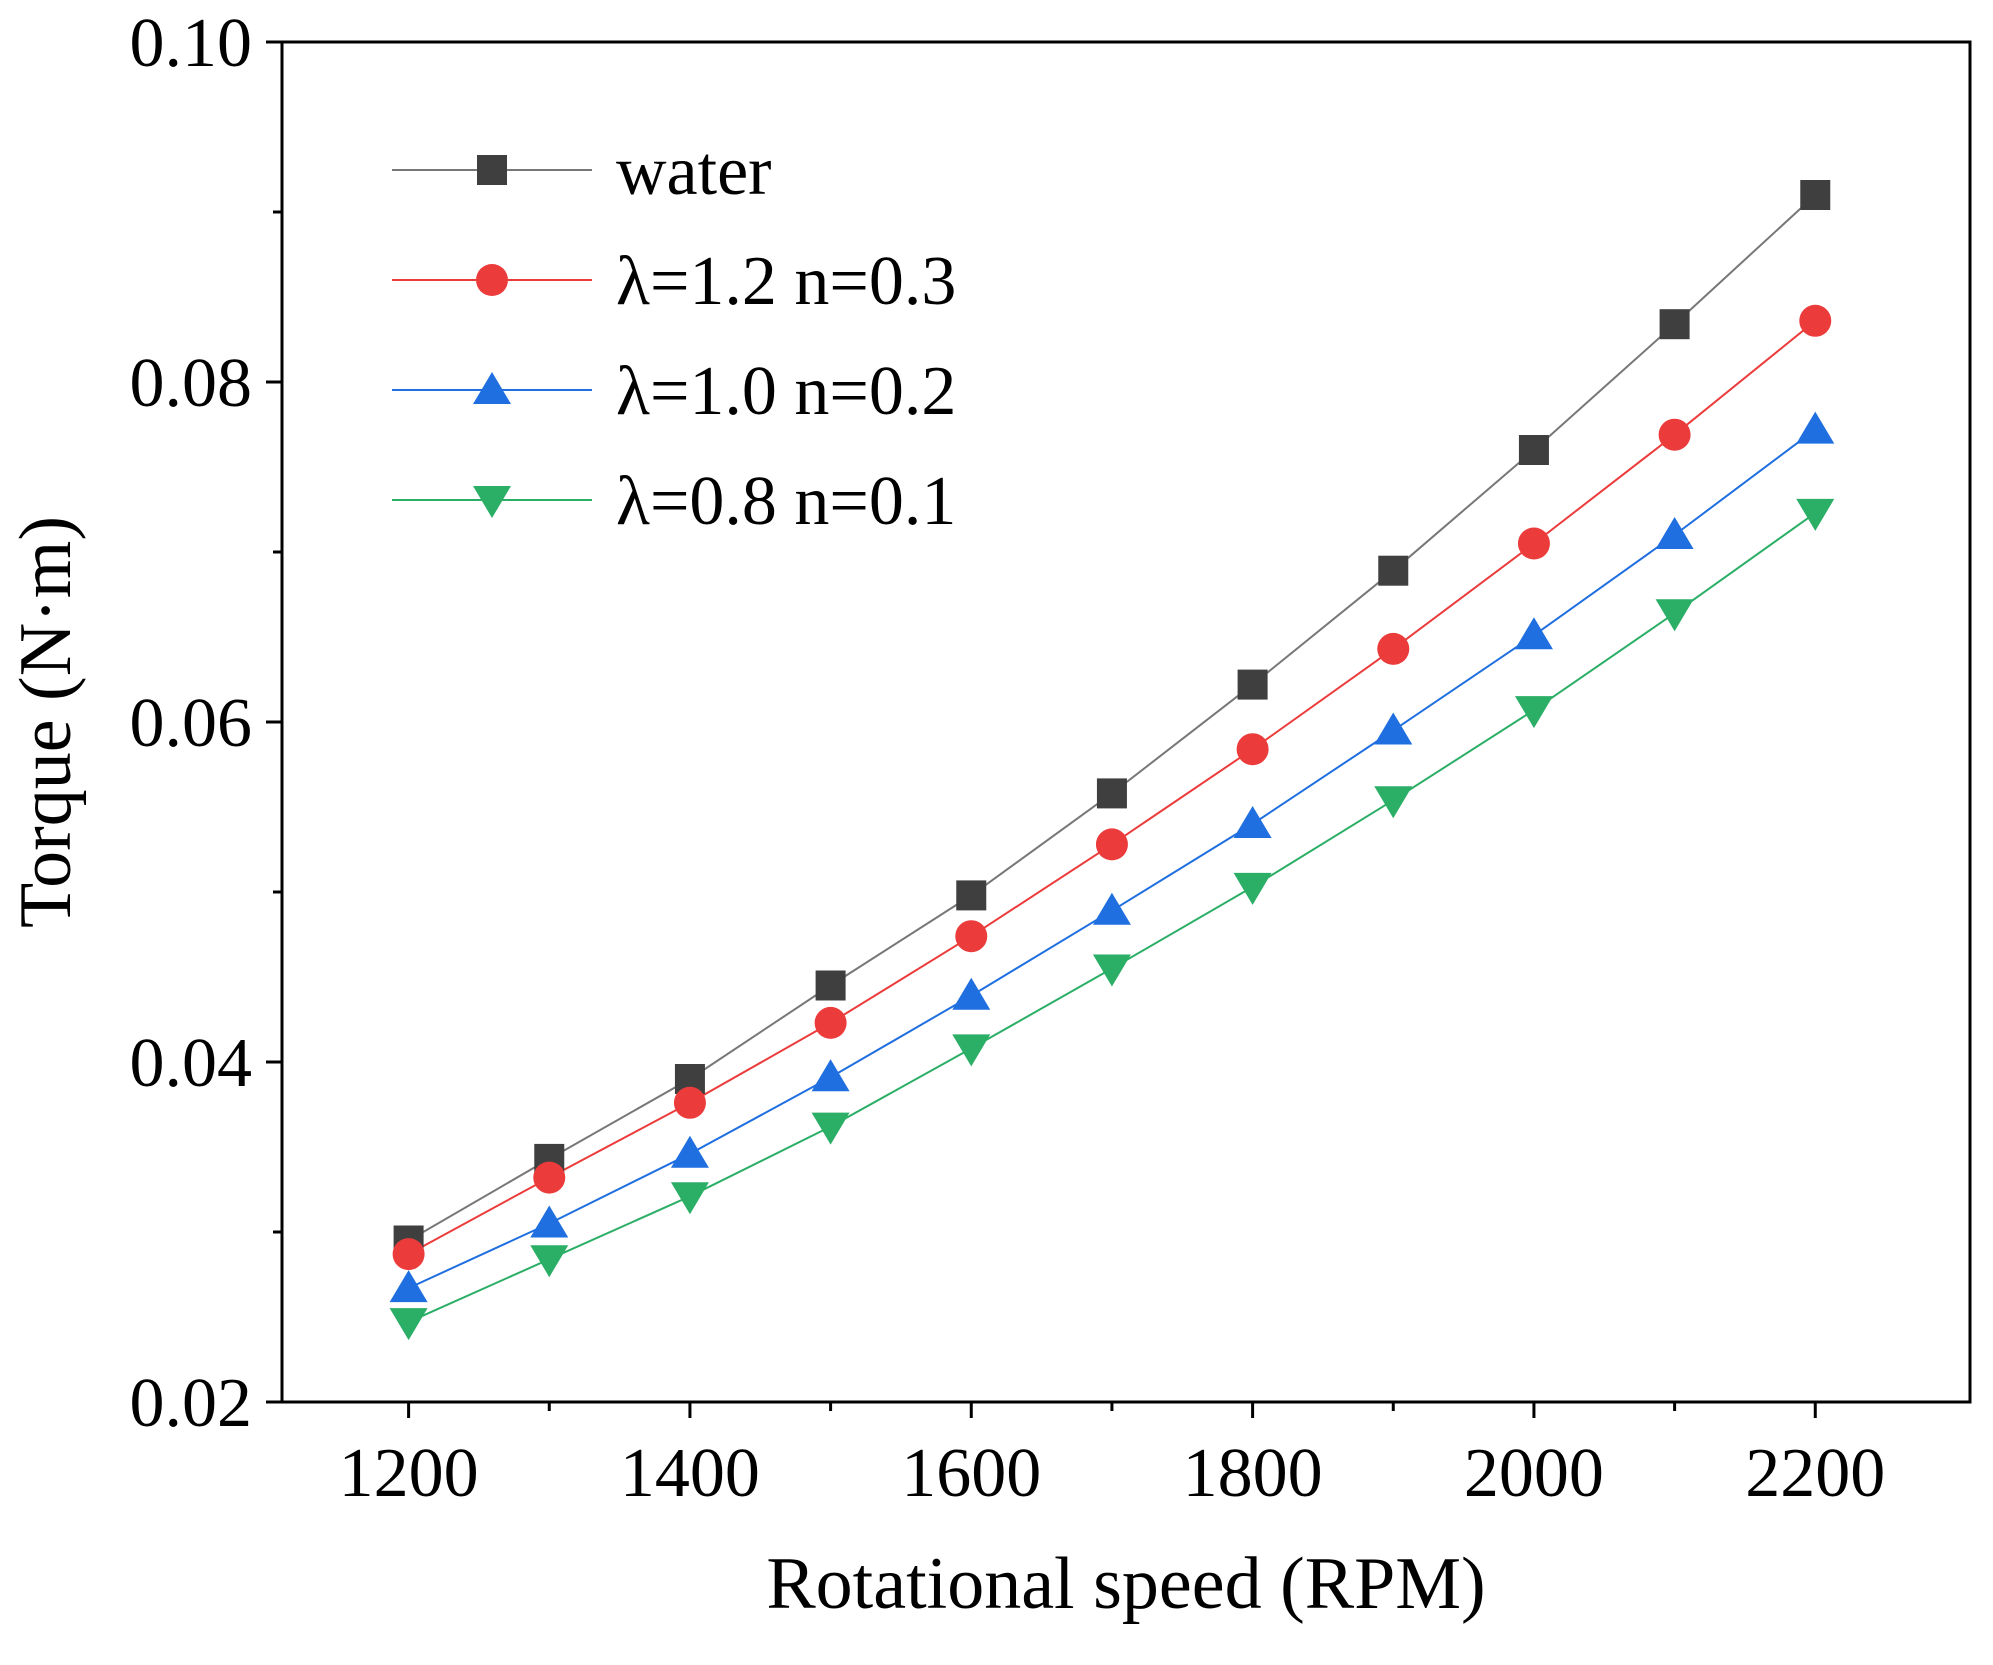 The height and width of the screenshot is (1665, 1993). I want to click on y-tick-label: 0.10, so click(191, 43).